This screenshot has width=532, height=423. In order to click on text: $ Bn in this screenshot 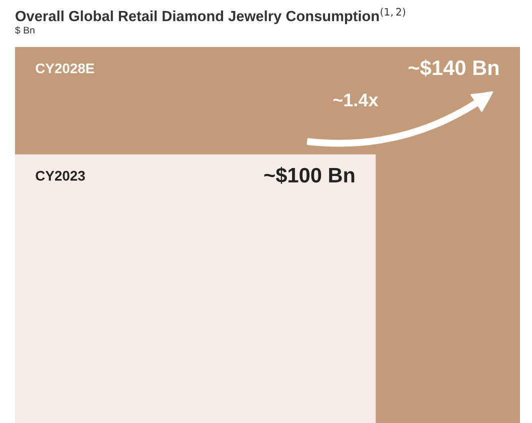, I will do `click(24, 30)`.